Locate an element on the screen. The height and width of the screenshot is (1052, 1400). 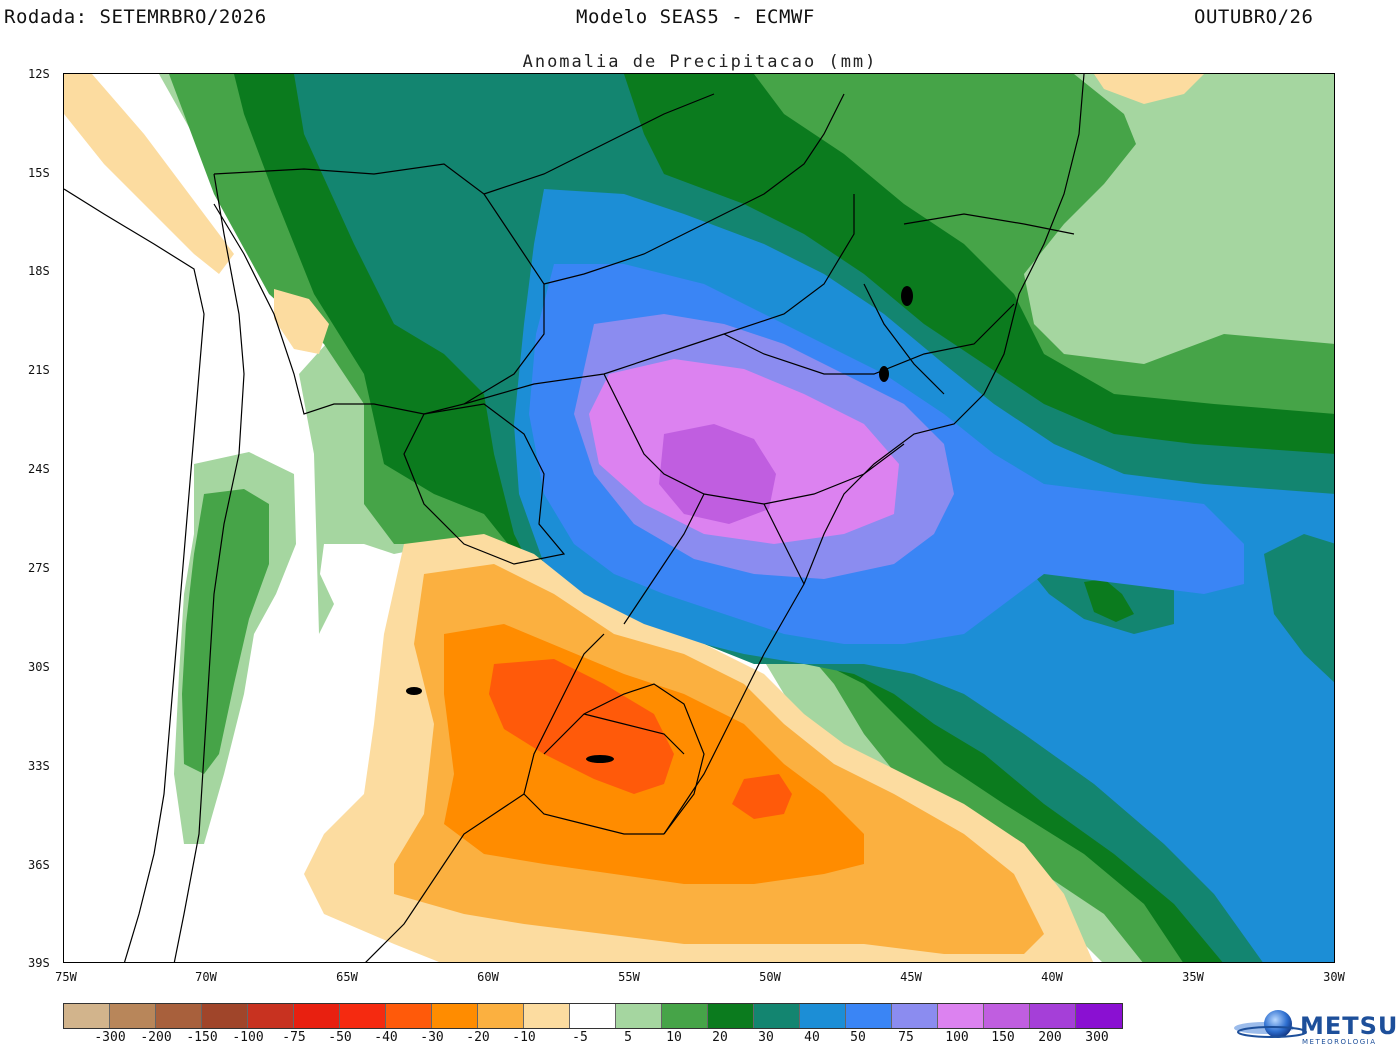
colorbar-tick: -40 is located at coordinates (386, 1037).